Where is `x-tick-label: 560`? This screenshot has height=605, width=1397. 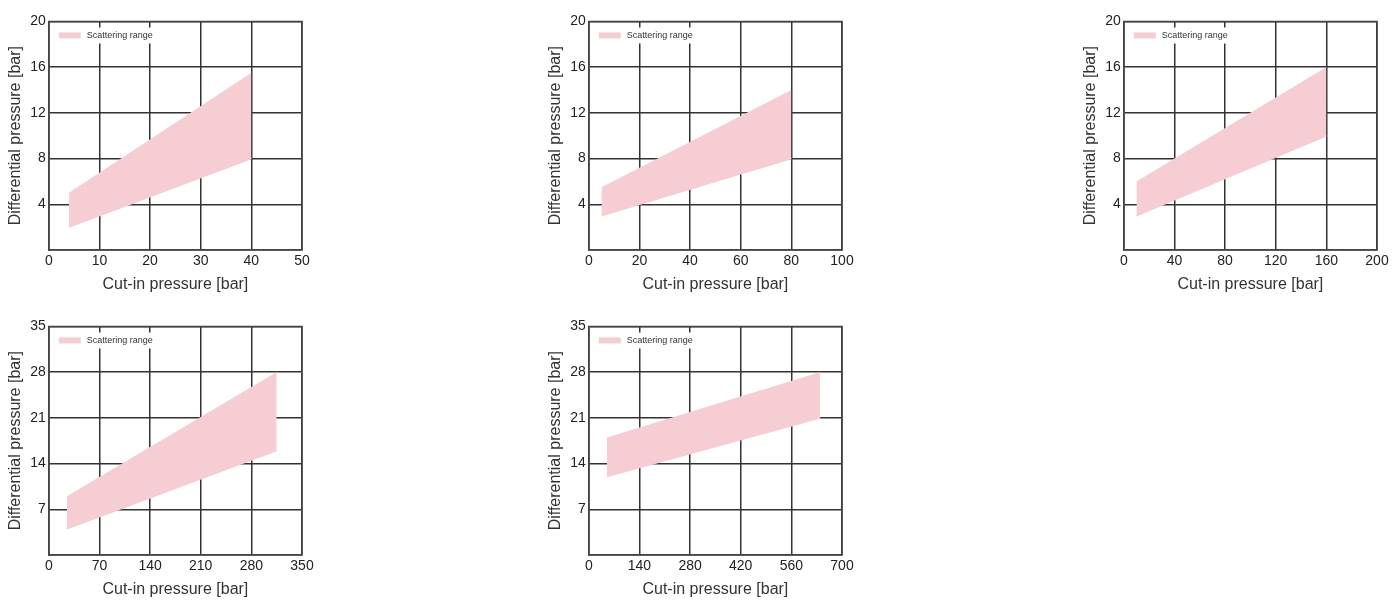 x-tick-label: 560 is located at coordinates (791, 565).